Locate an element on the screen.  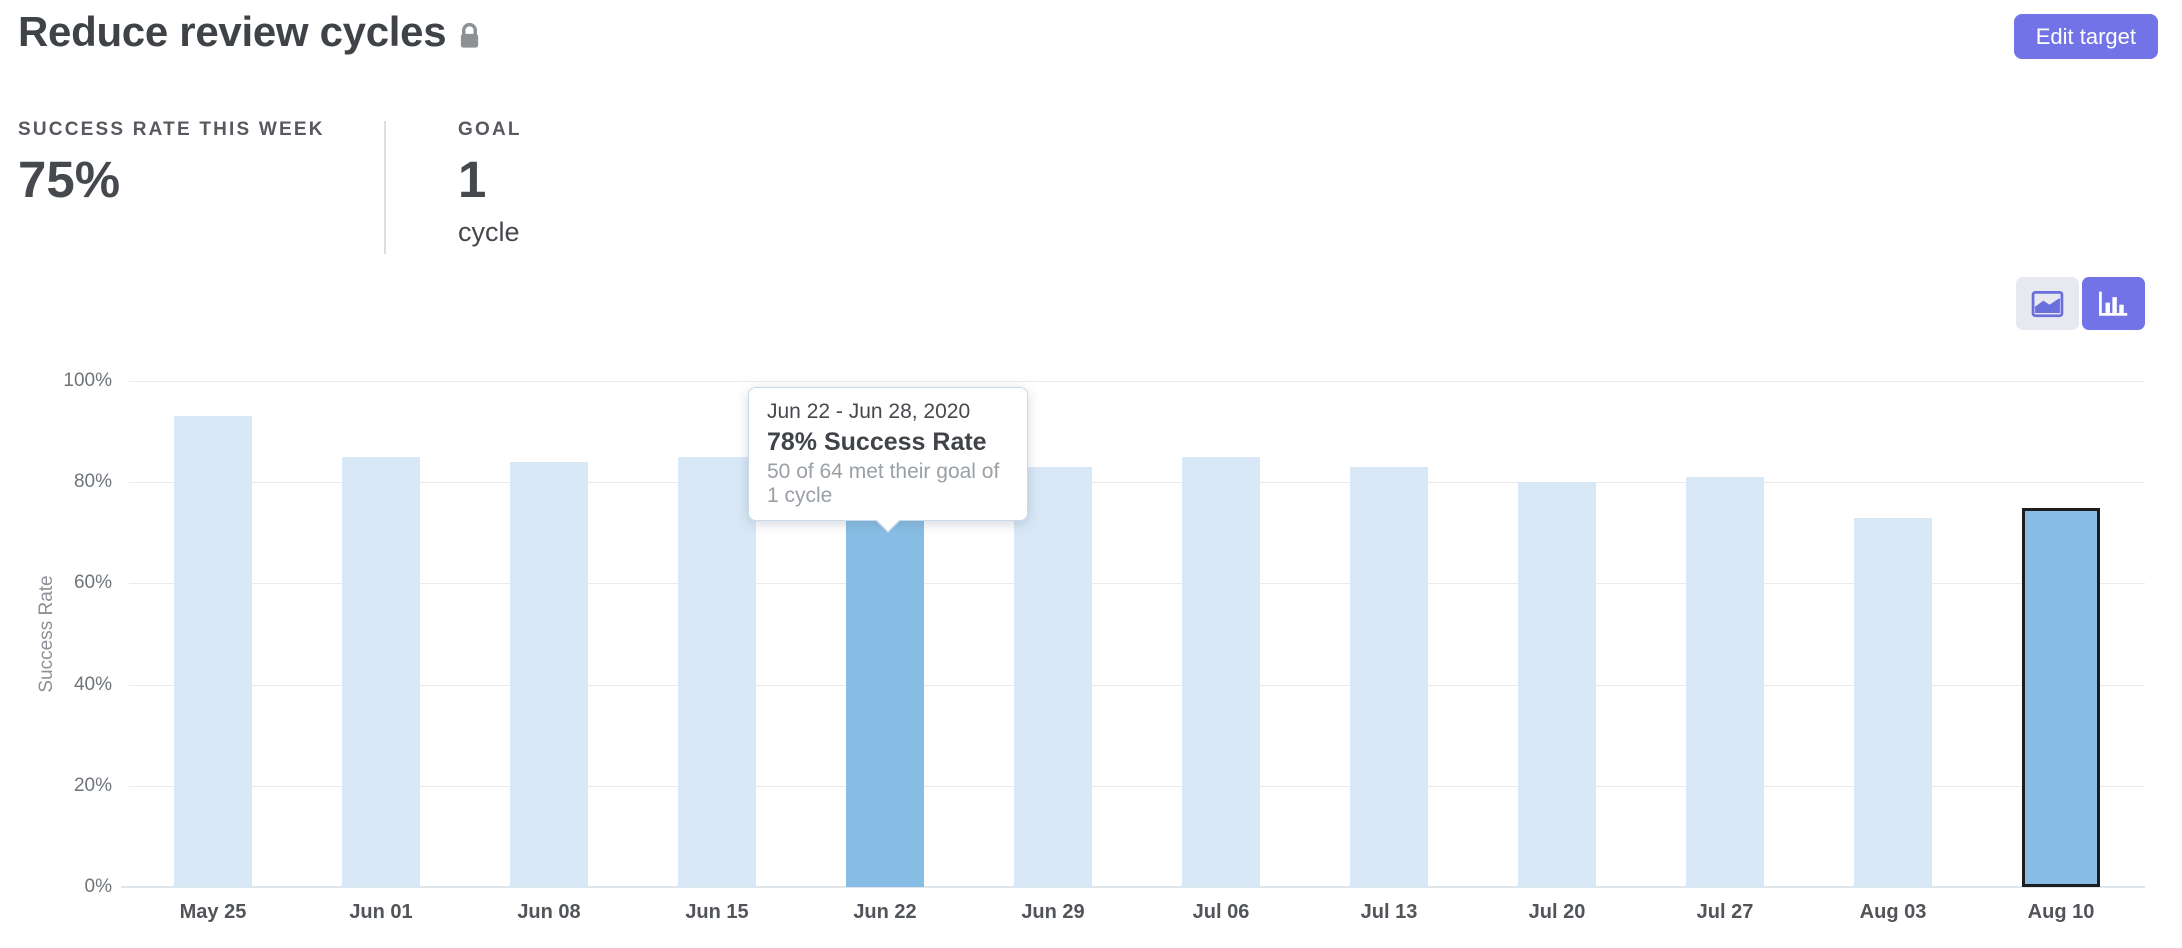
chart-view-toggle-group is located at coordinates (2080, 303).